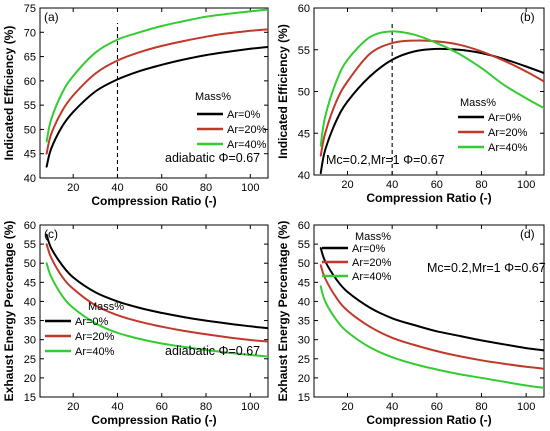 The image size is (550, 431). Describe the element at coordinates (30, 9) in the screenshot. I see `y-tick-label: 75` at that location.